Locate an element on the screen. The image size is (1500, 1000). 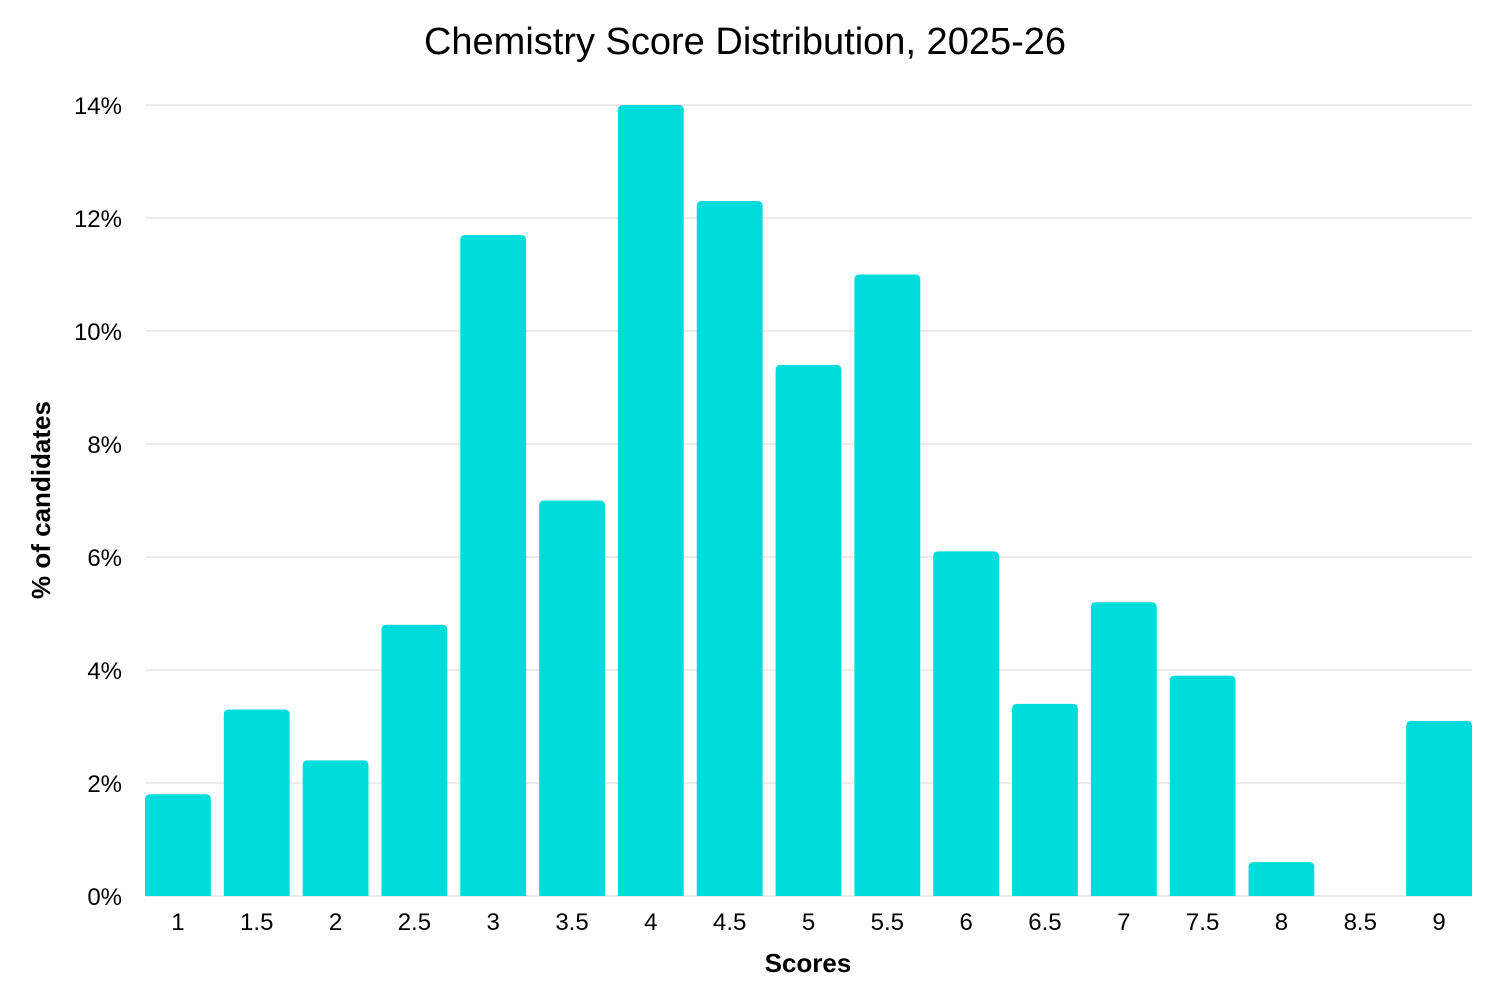
y-tick-label: 4% is located at coordinates (104, 671).